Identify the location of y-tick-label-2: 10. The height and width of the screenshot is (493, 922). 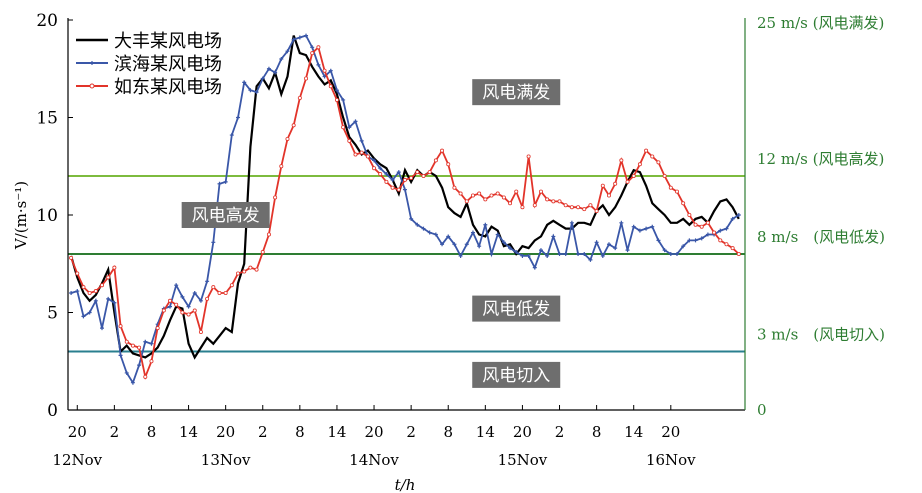
(47, 216).